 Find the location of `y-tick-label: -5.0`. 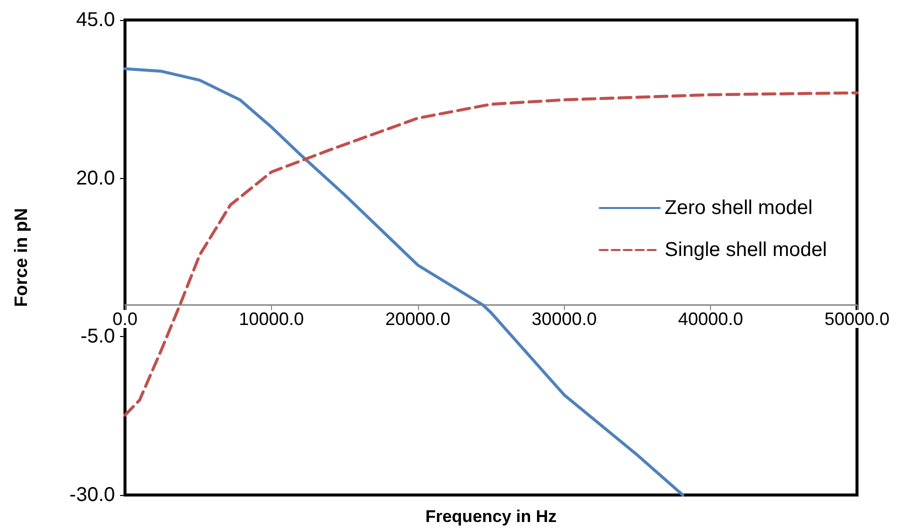

y-tick-label: -5.0 is located at coordinates (97, 337).